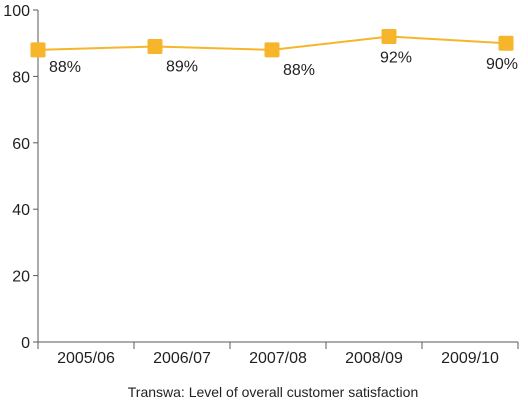  I want to click on x-tick-label: 2005/06, so click(86, 358).